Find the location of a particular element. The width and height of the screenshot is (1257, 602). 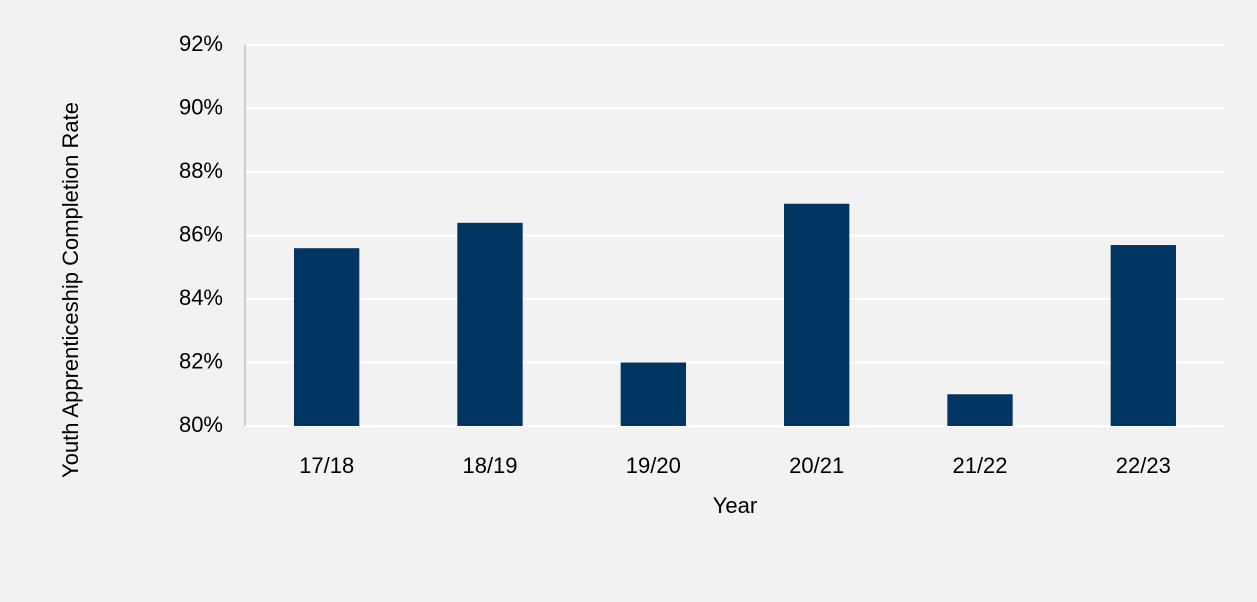

x-tick-label: 17/18 is located at coordinates (326, 465).